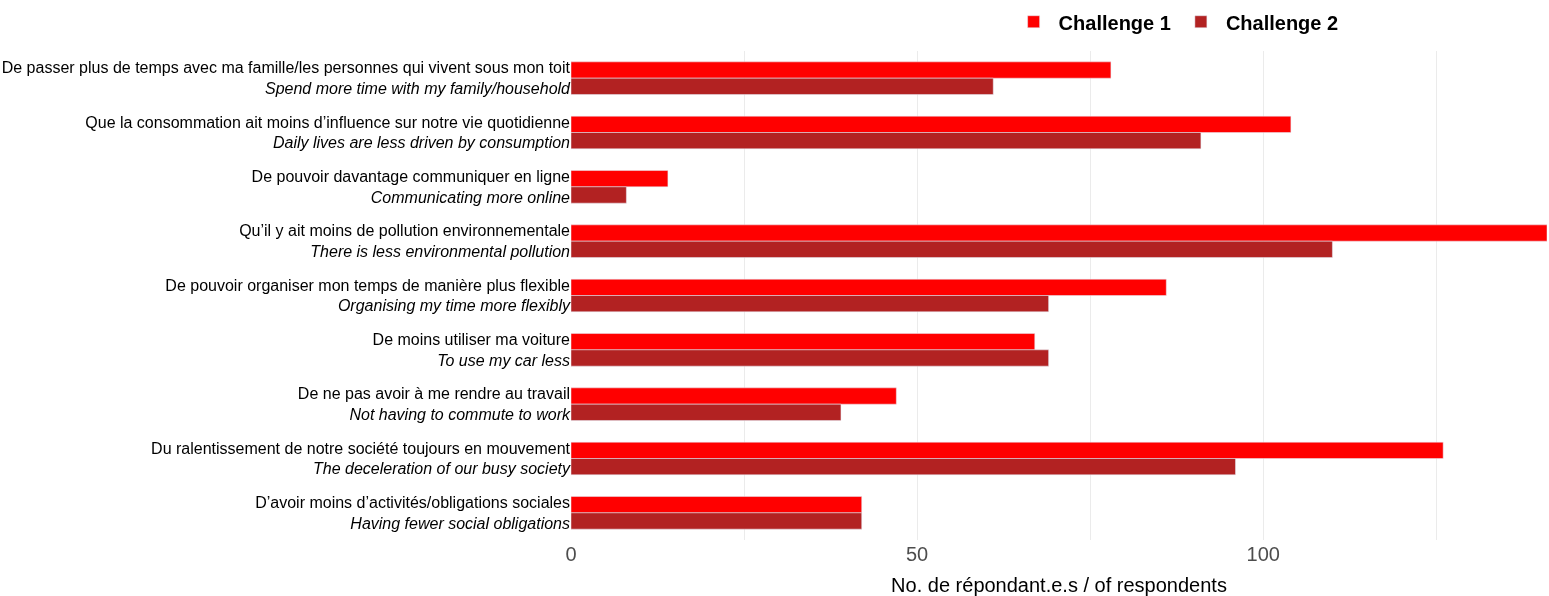 This screenshot has height=596, width=1549. I want to click on x-tick-label: 0, so click(571, 554).